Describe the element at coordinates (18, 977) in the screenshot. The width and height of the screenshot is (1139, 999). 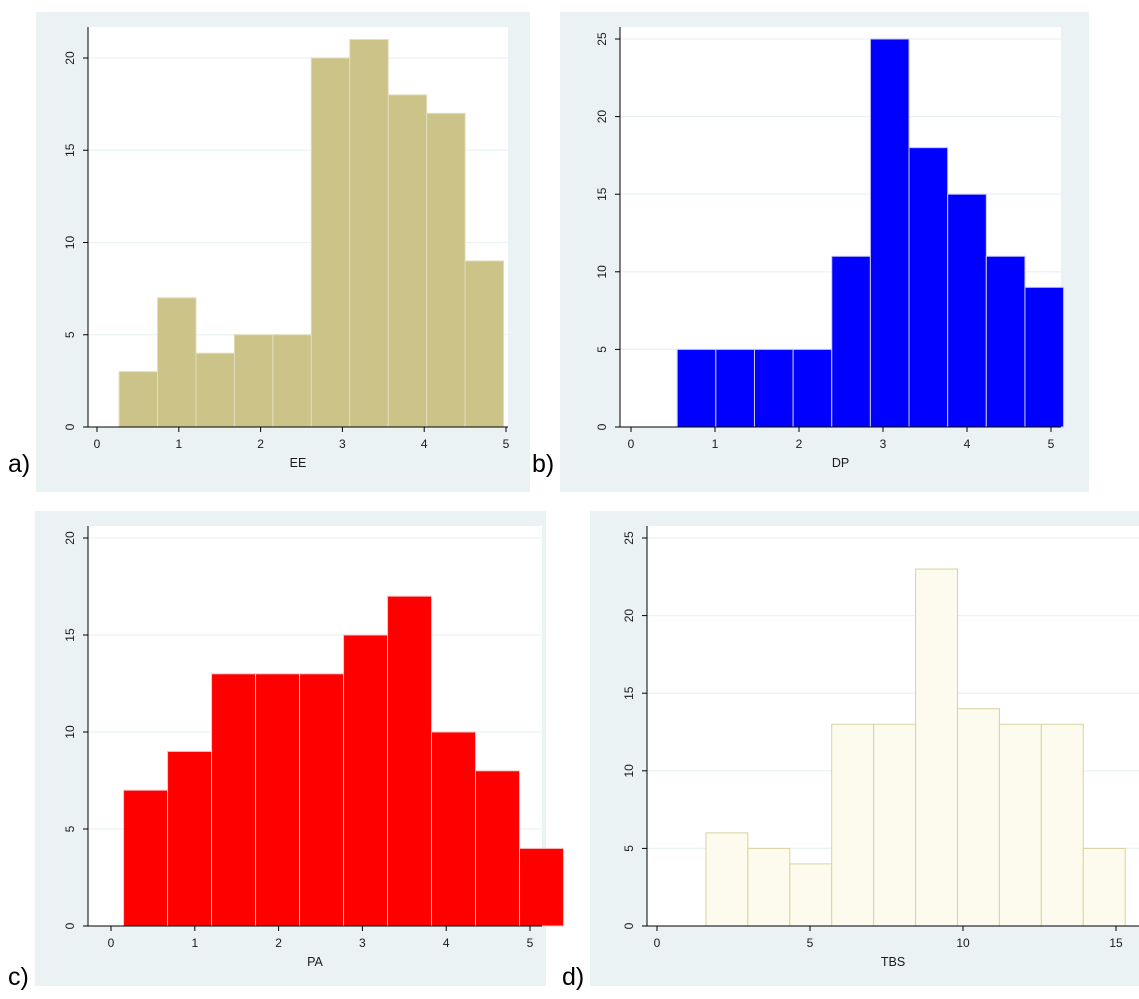
I see `panel-label: c)` at that location.